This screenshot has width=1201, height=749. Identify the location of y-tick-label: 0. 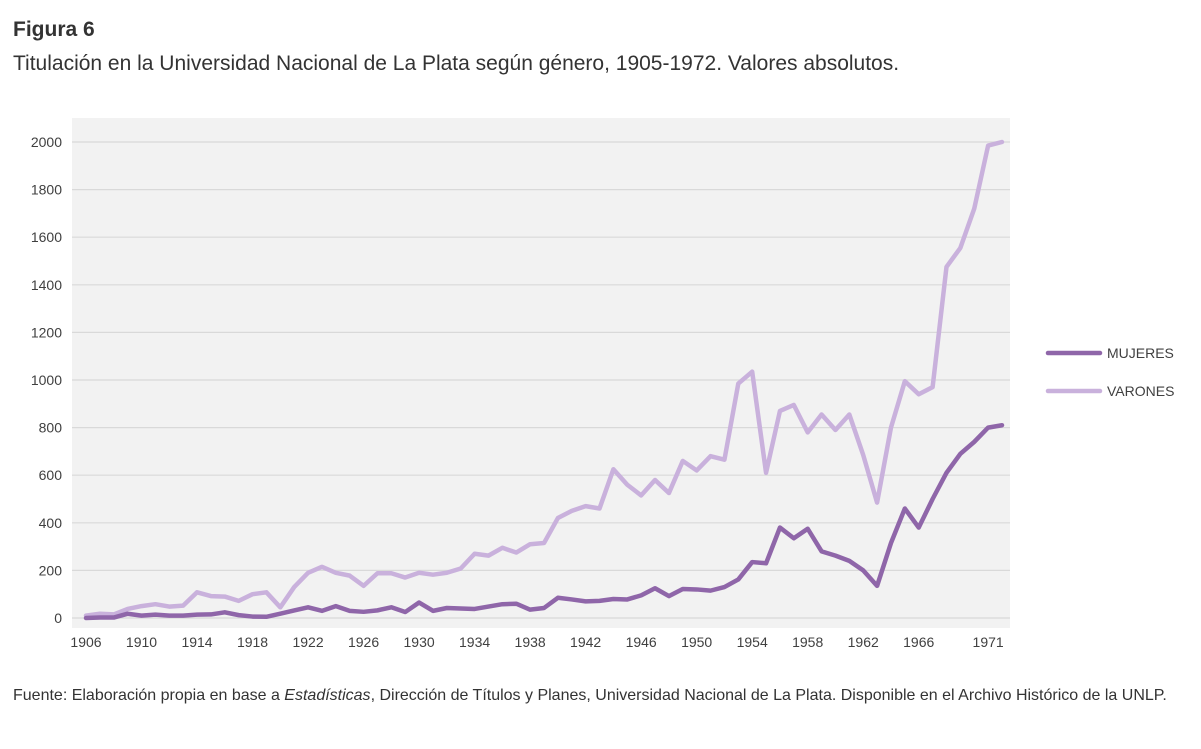
(58, 618).